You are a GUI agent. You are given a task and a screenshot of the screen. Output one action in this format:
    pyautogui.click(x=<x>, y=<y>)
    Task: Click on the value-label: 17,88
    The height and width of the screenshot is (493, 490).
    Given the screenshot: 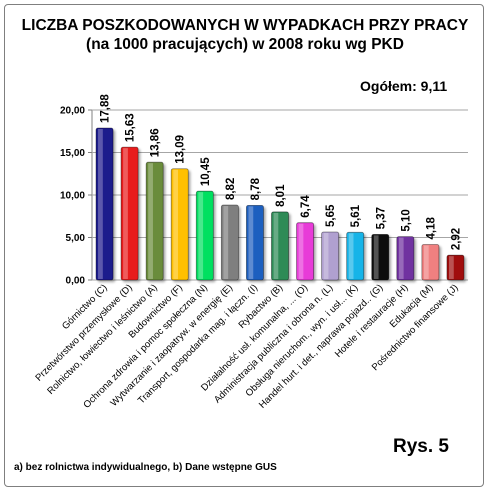 What is the action you would take?
    pyautogui.click(x=106, y=108)
    